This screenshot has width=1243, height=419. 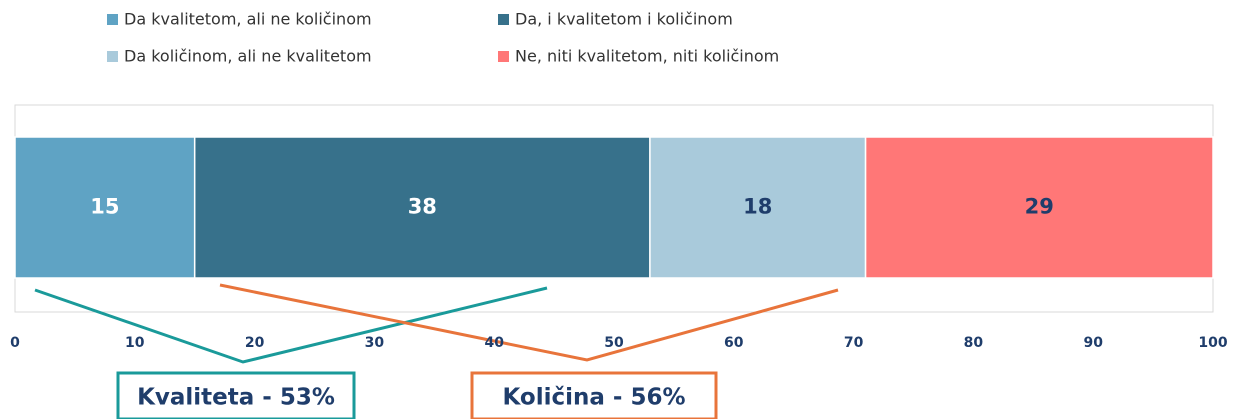 I want to click on x-tick-label: 20, so click(x=255, y=343).